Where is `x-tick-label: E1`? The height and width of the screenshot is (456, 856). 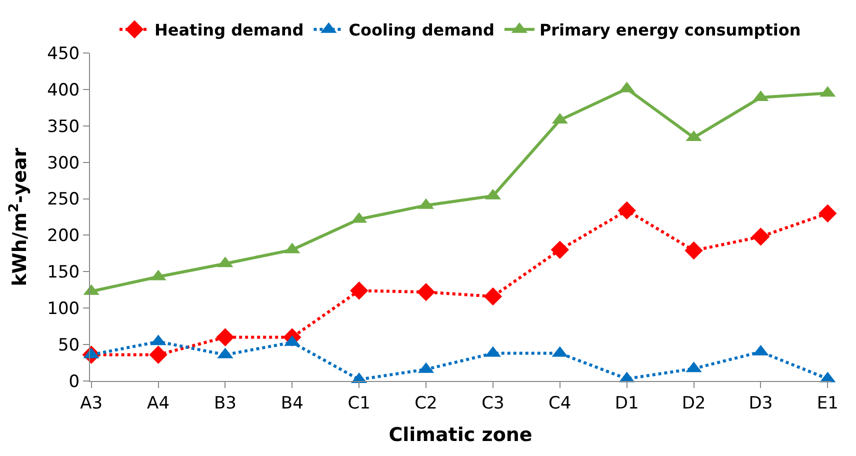
x-tick-label: E1 is located at coordinates (827, 403).